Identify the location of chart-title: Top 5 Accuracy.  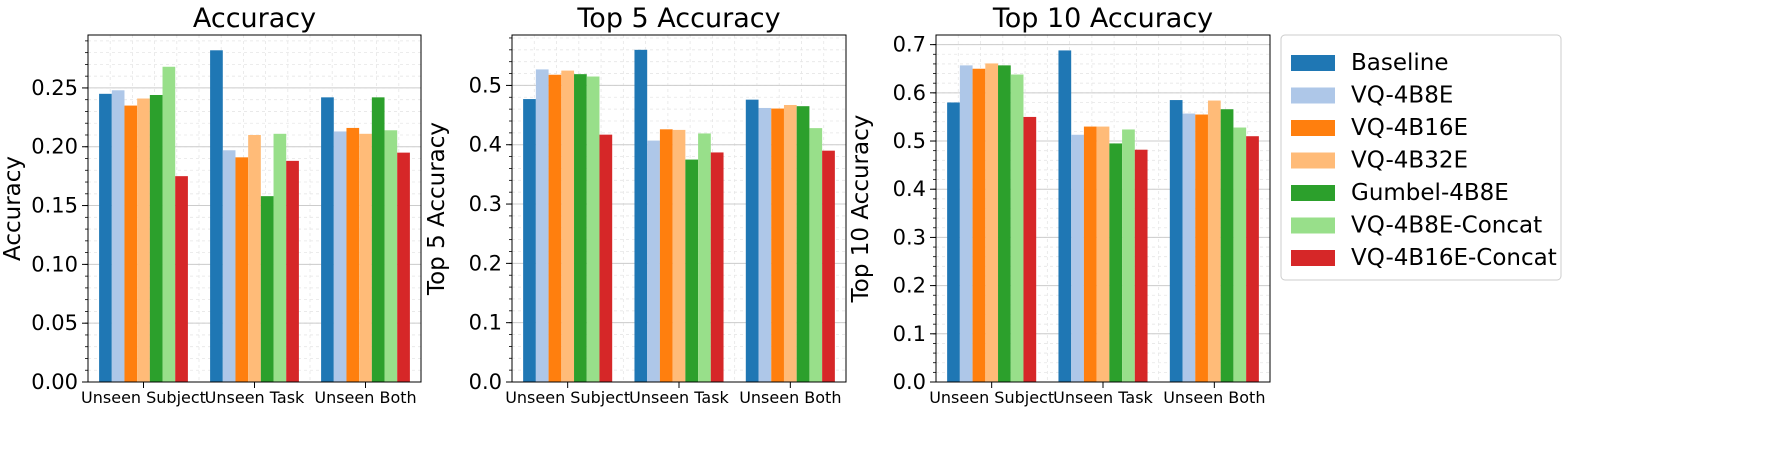
(678, 18).